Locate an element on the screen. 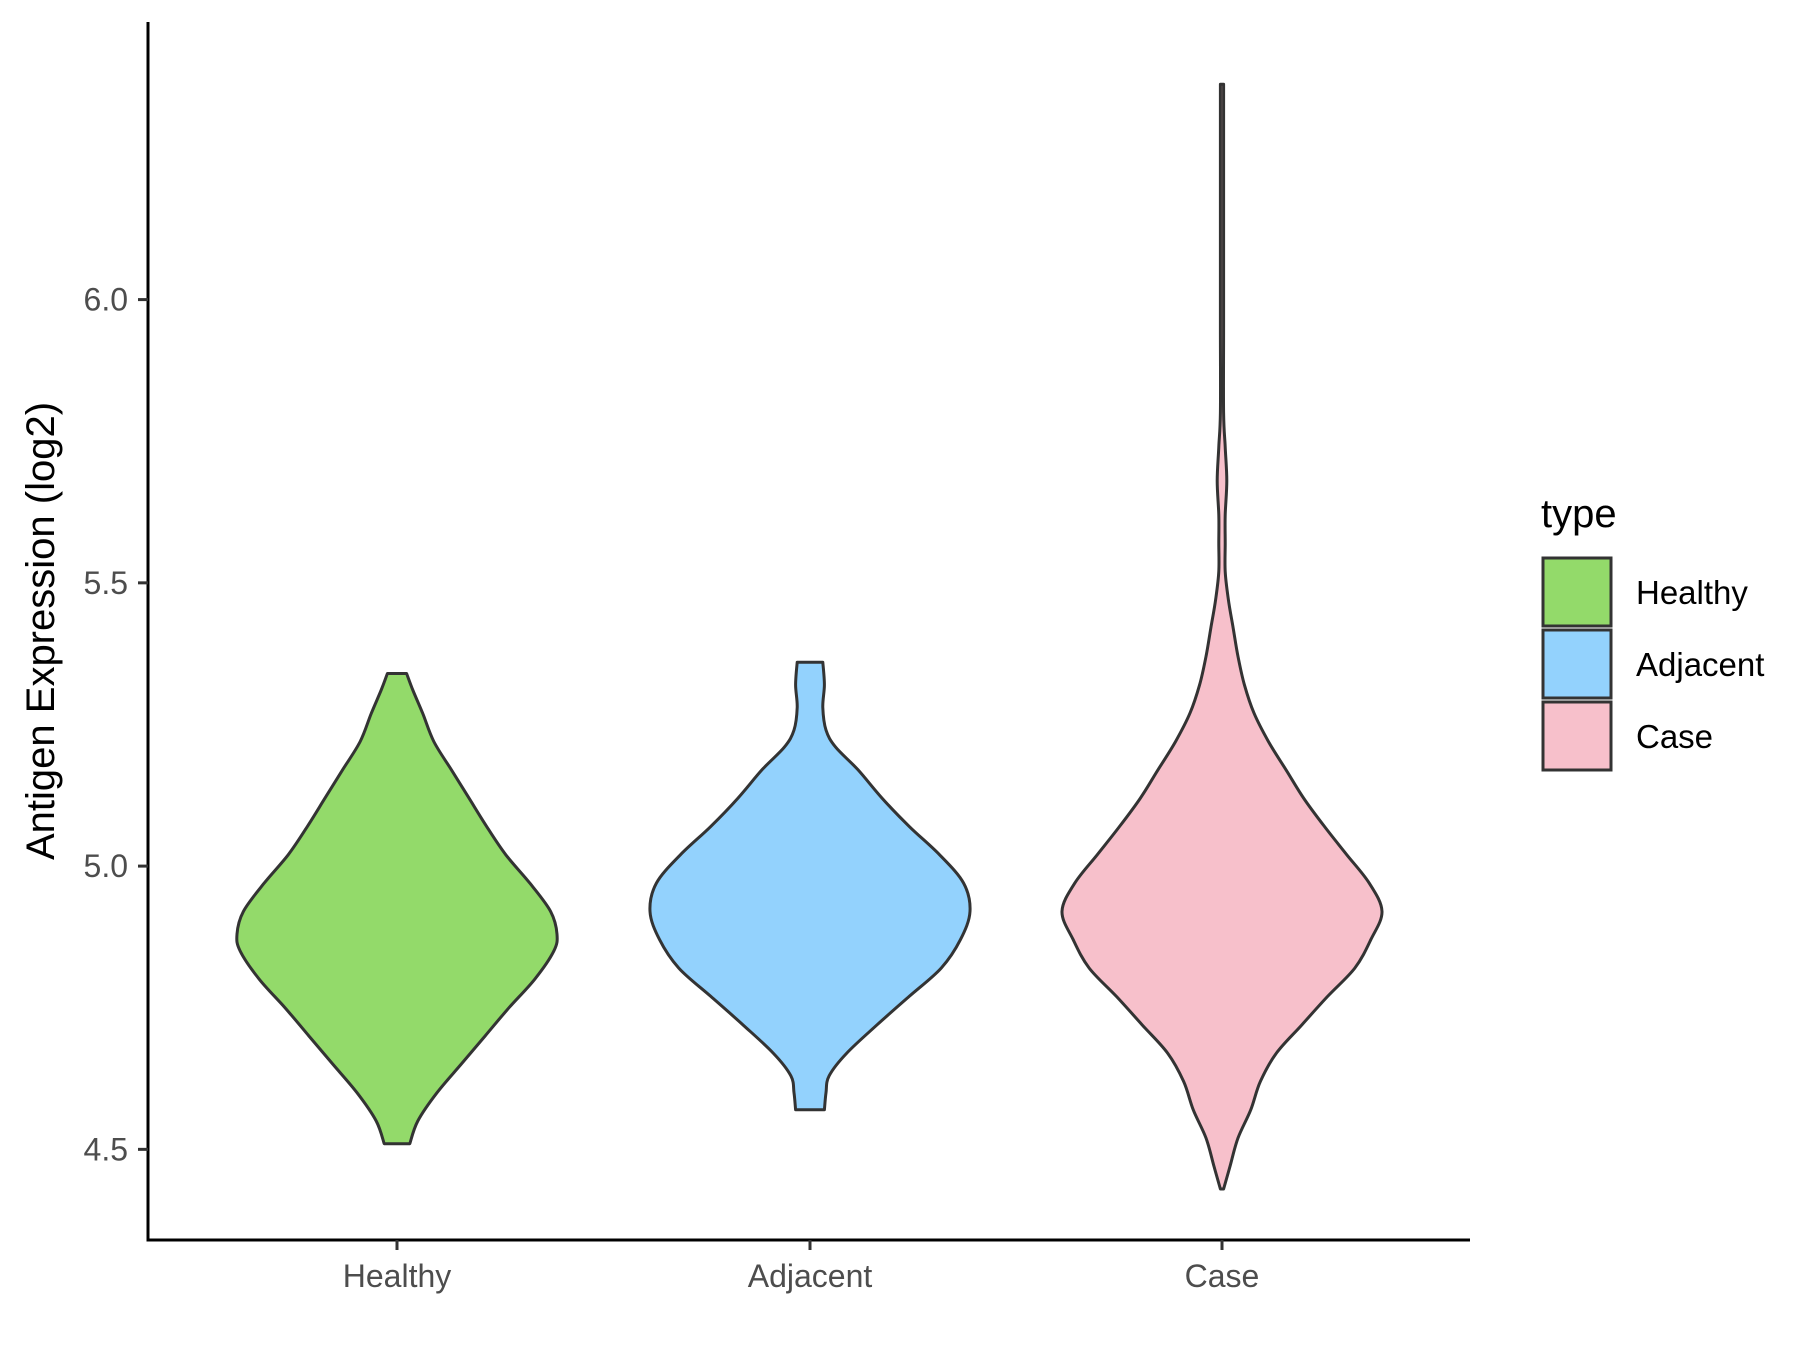  y-tick-label: 6.0 is located at coordinates (106, 300).